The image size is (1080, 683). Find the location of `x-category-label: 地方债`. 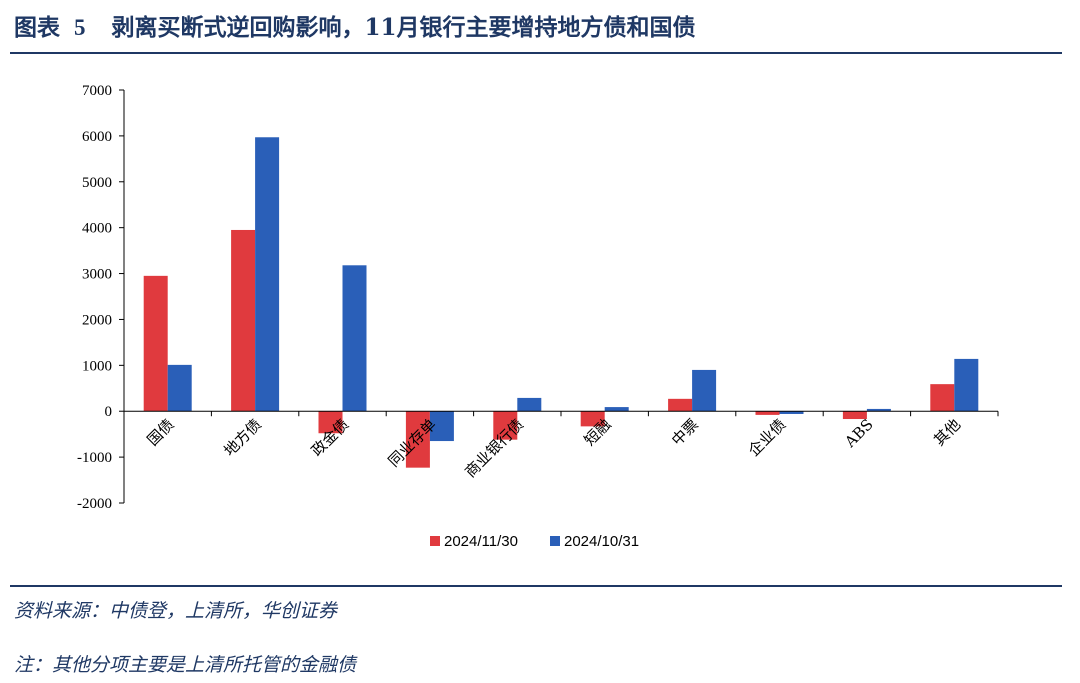

x-category-label: 地方债 is located at coordinates (242, 437).